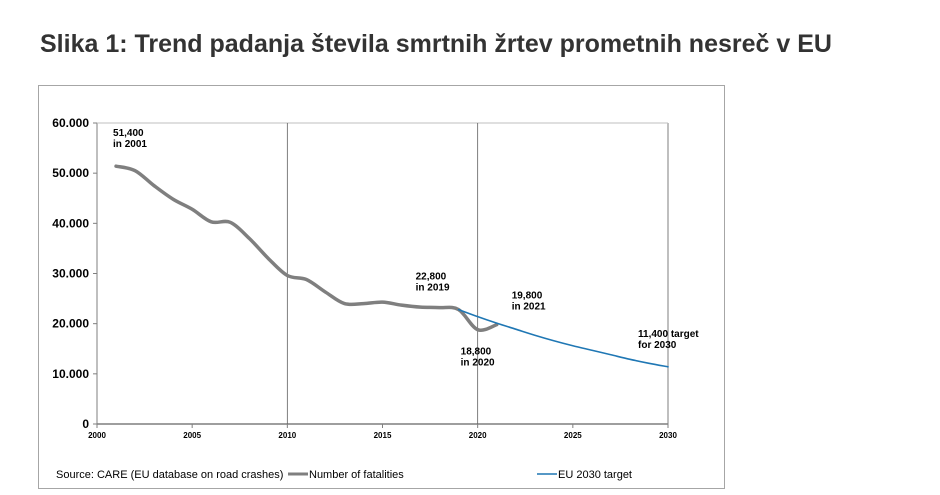 The height and width of the screenshot is (495, 940). I want to click on y-tick-label: 10.000, so click(70, 374).